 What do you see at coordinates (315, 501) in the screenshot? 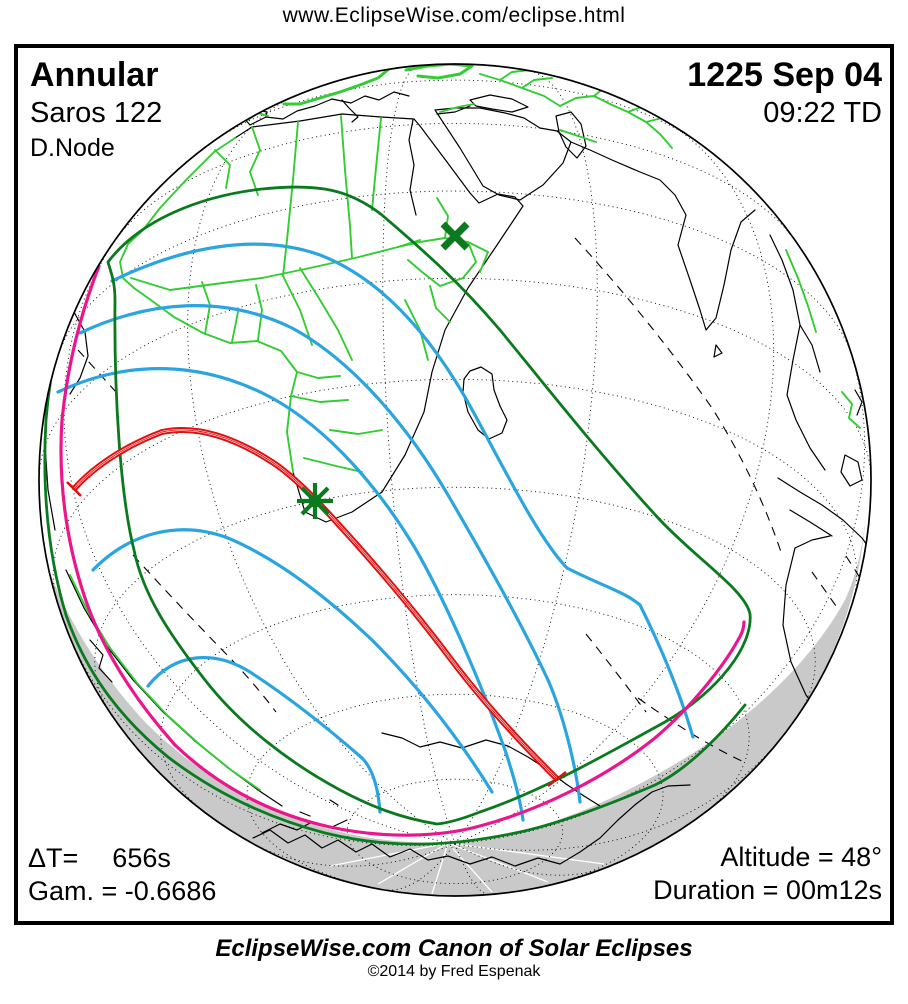
I see `greatest-eclipse-asterisk-icon` at bounding box center [315, 501].